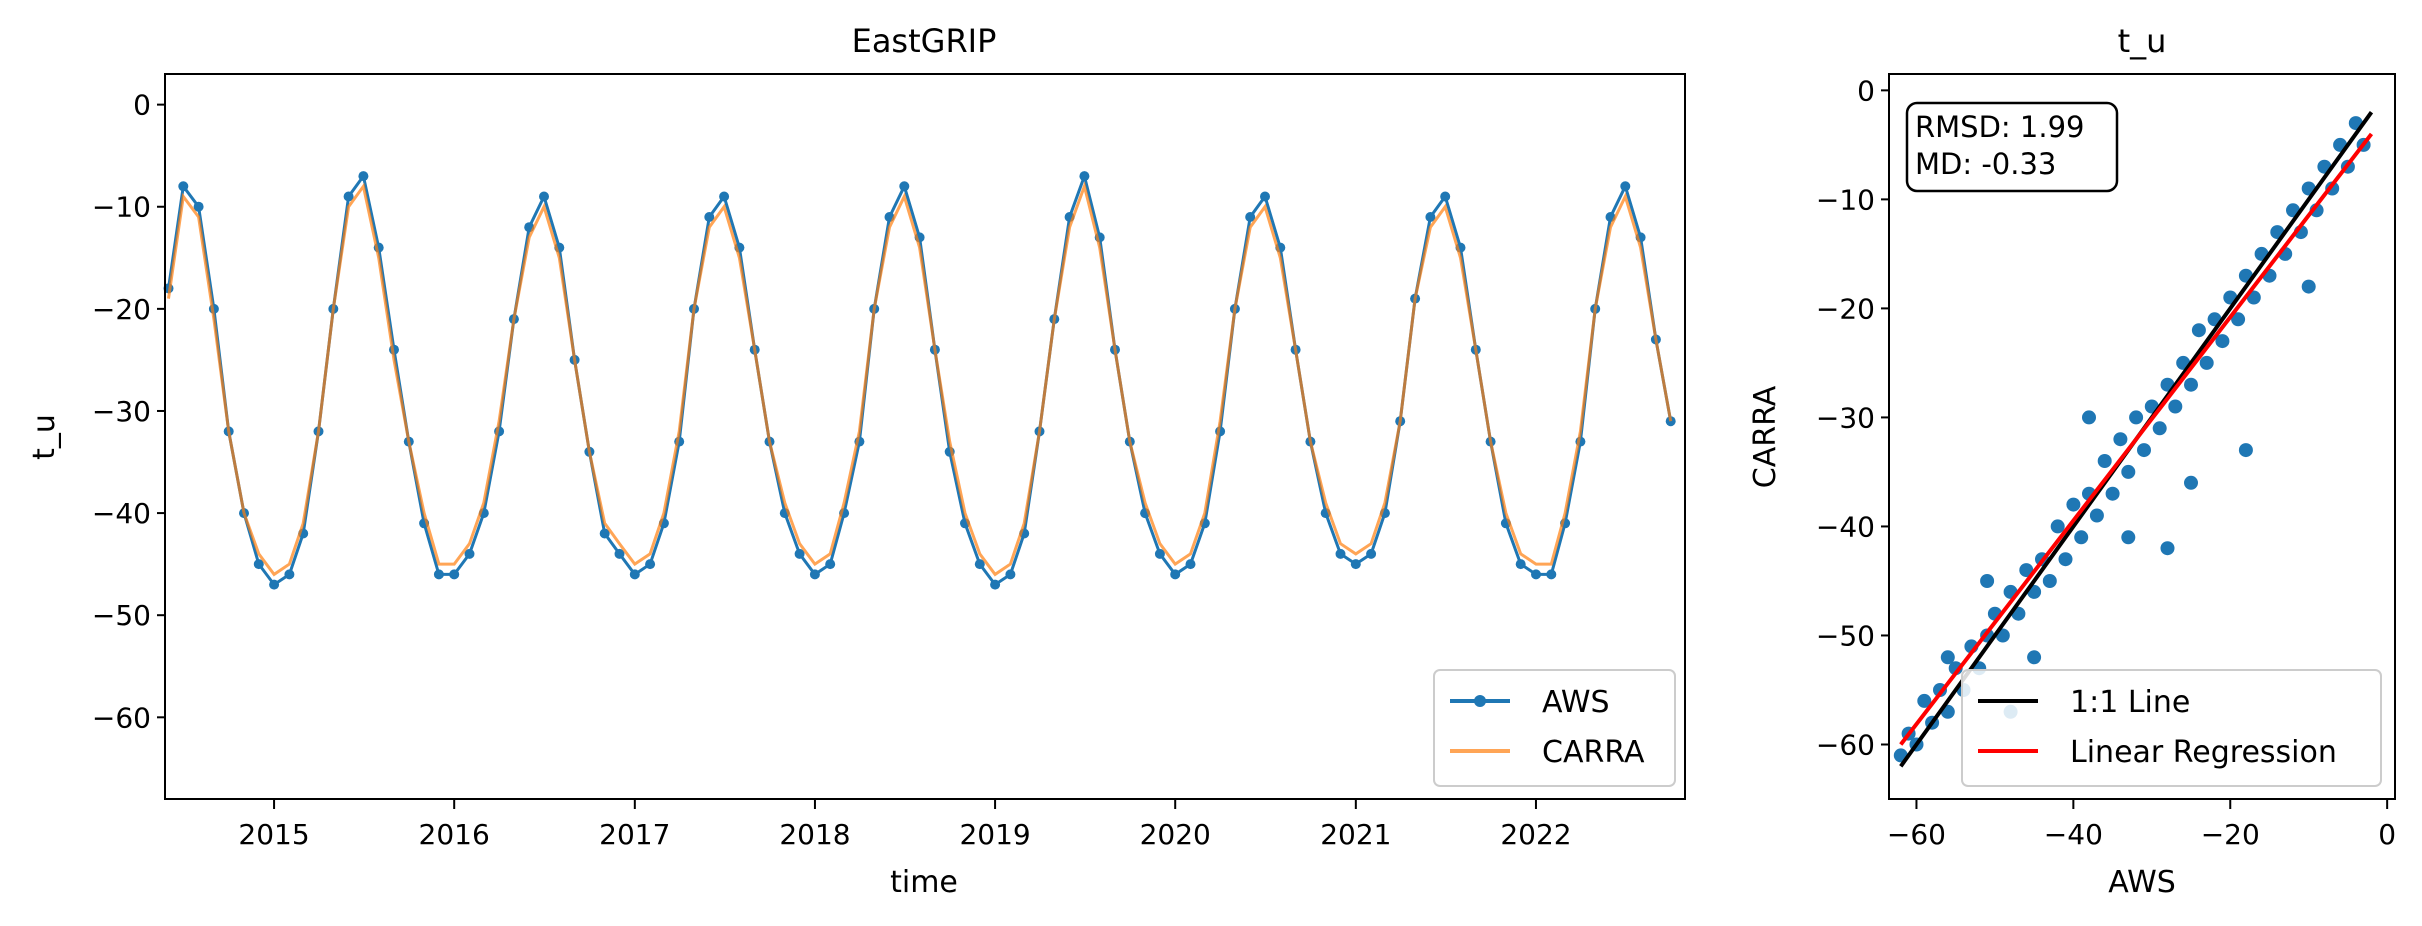 The image size is (2422, 926). I want to click on x-tick-label: 2019, so click(994, 834).